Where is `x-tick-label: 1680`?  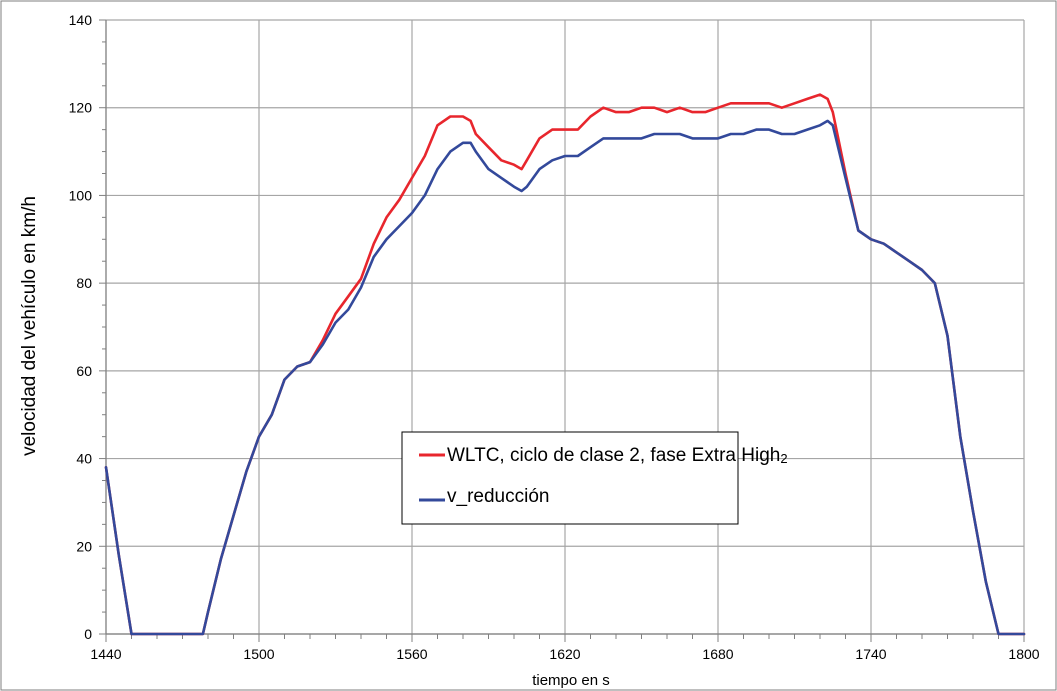
x-tick-label: 1680 is located at coordinates (717, 654).